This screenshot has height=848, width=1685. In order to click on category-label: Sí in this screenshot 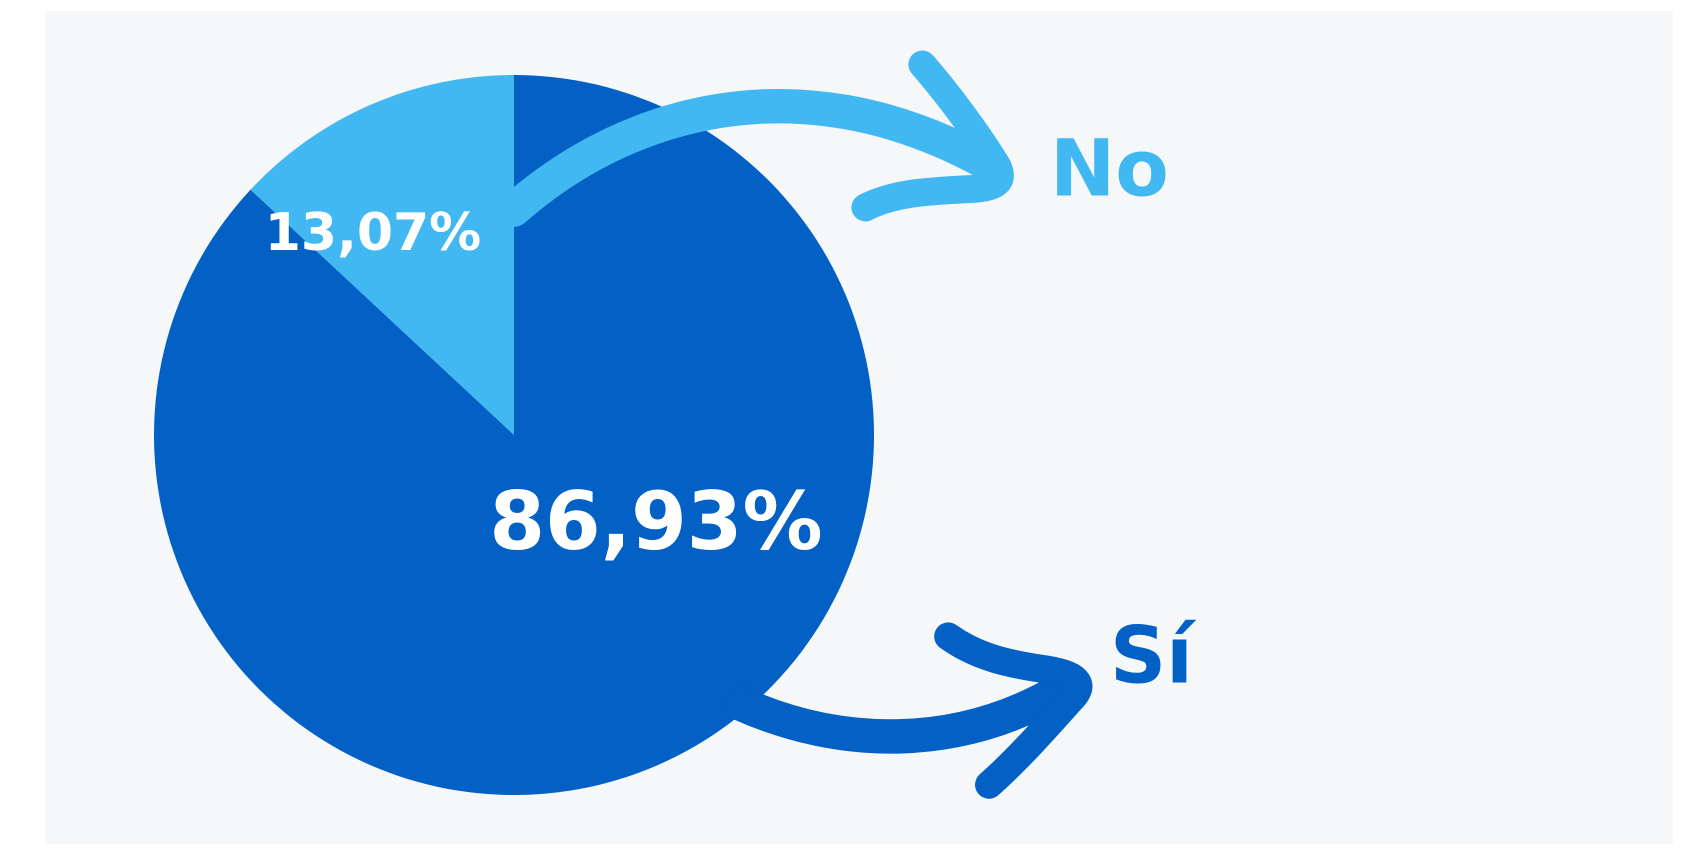, I will do `click(1153, 656)`.